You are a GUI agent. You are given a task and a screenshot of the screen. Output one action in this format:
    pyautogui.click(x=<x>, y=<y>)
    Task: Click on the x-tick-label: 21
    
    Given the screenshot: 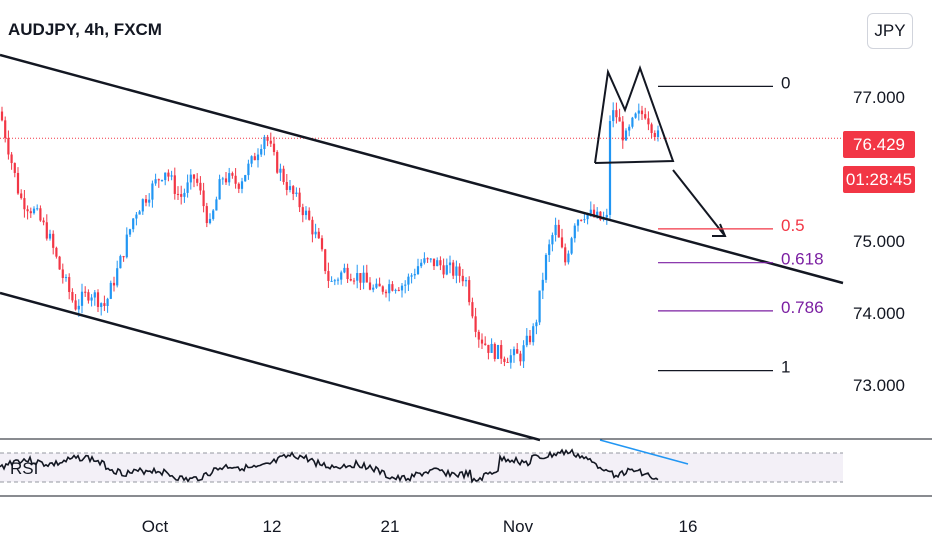 What is the action you would take?
    pyautogui.click(x=390, y=526)
    